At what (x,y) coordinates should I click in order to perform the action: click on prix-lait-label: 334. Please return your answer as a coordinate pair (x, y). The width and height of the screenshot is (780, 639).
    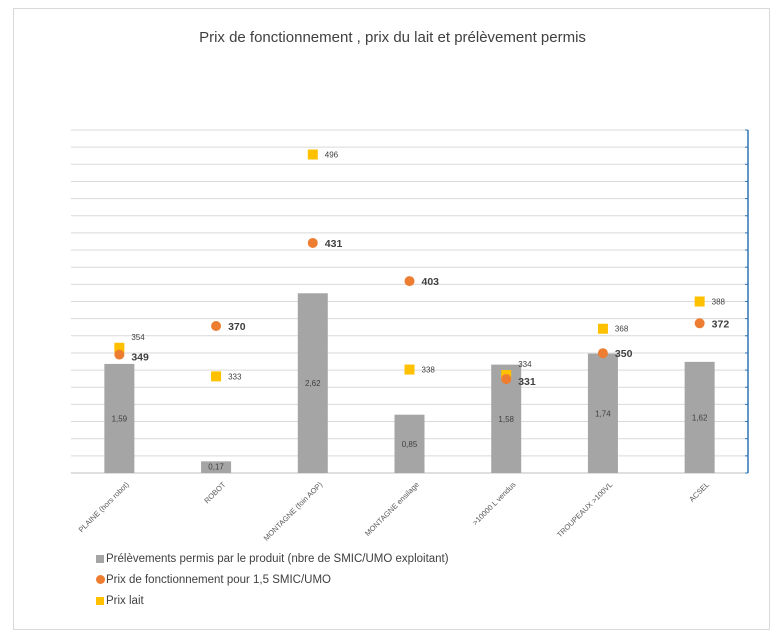
    Looking at the image, I should click on (525, 364).